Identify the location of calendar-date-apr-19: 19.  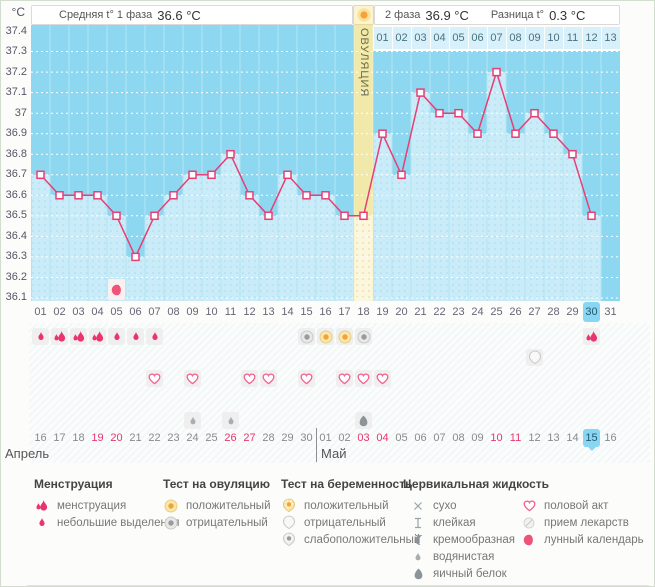
(97, 438).